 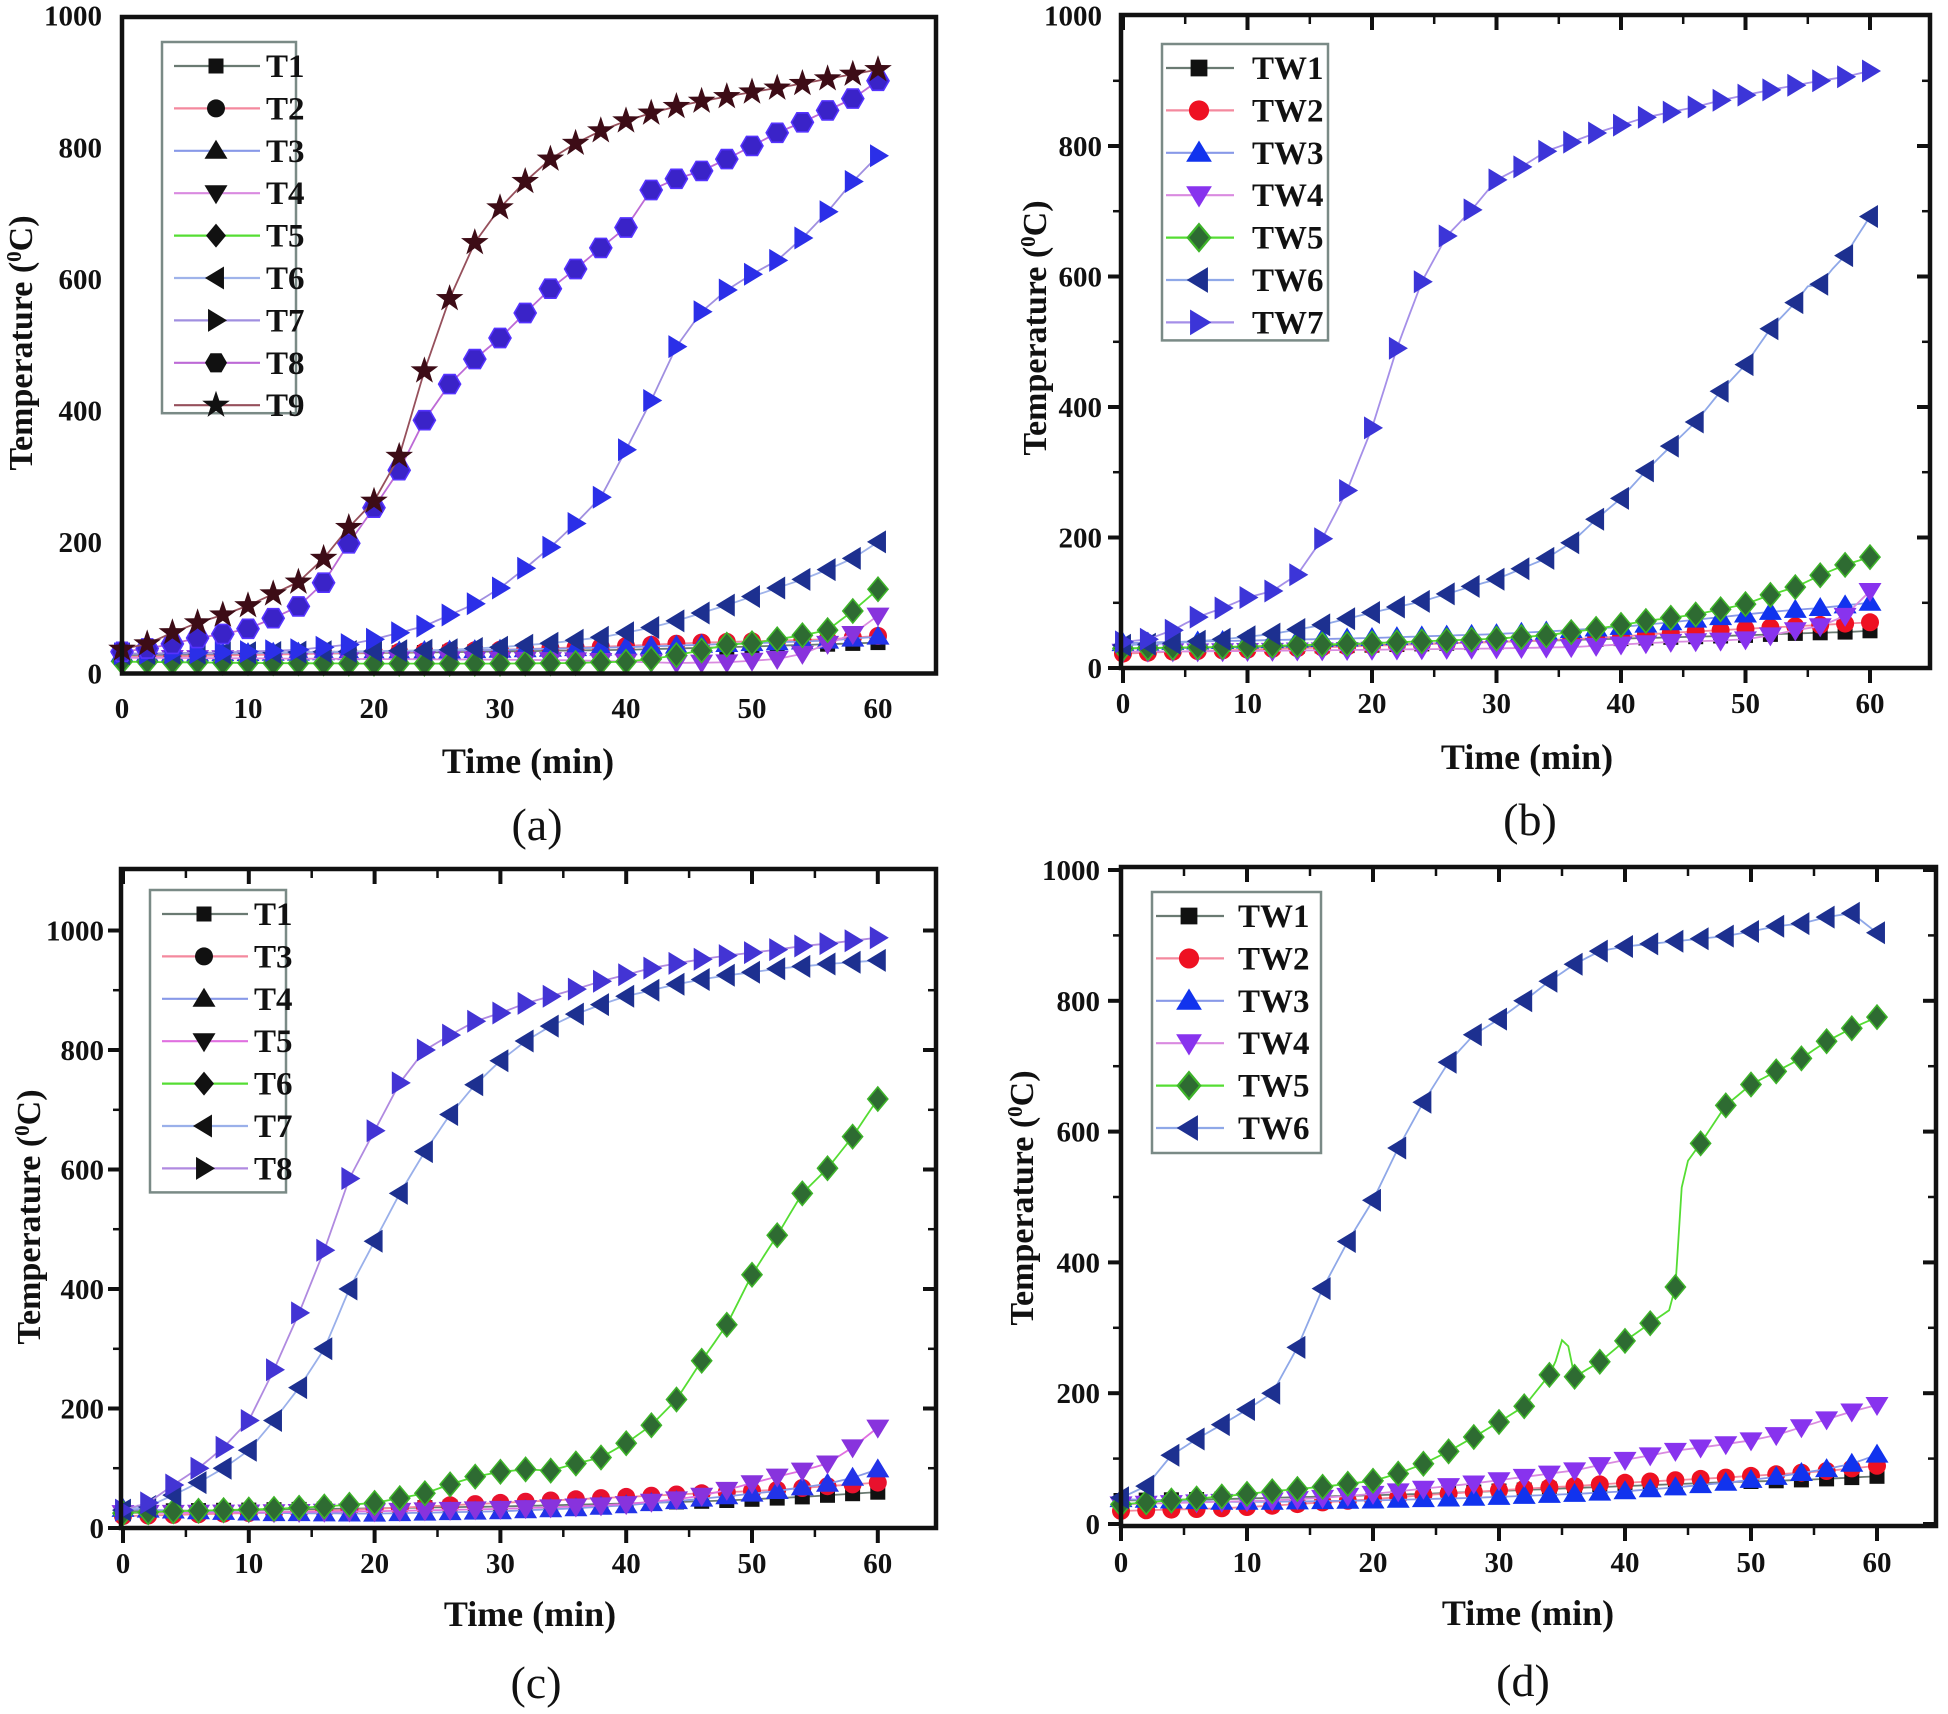 I want to click on svg-text: TW7, so click(x=1288, y=323).